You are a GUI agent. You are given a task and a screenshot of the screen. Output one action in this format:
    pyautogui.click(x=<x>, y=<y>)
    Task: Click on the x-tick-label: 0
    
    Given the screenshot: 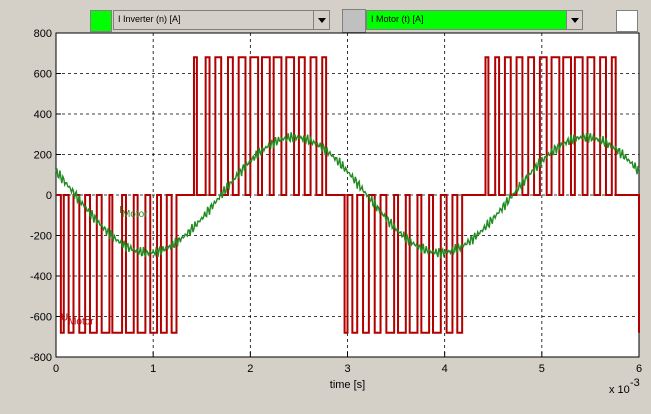 What is the action you would take?
    pyautogui.click(x=56, y=369)
    